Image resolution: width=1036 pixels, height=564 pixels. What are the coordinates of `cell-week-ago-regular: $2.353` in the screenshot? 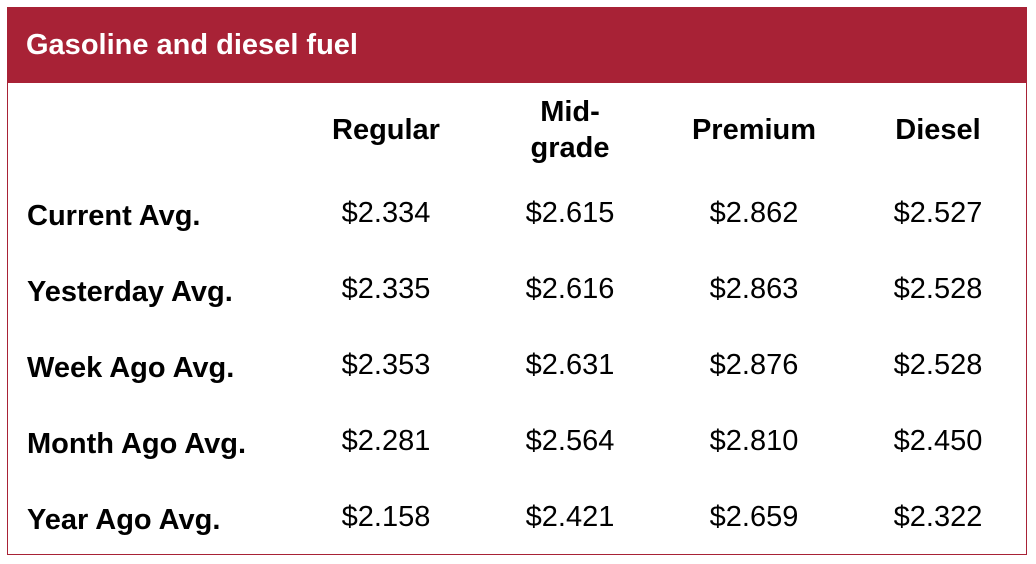 It's located at (386, 365).